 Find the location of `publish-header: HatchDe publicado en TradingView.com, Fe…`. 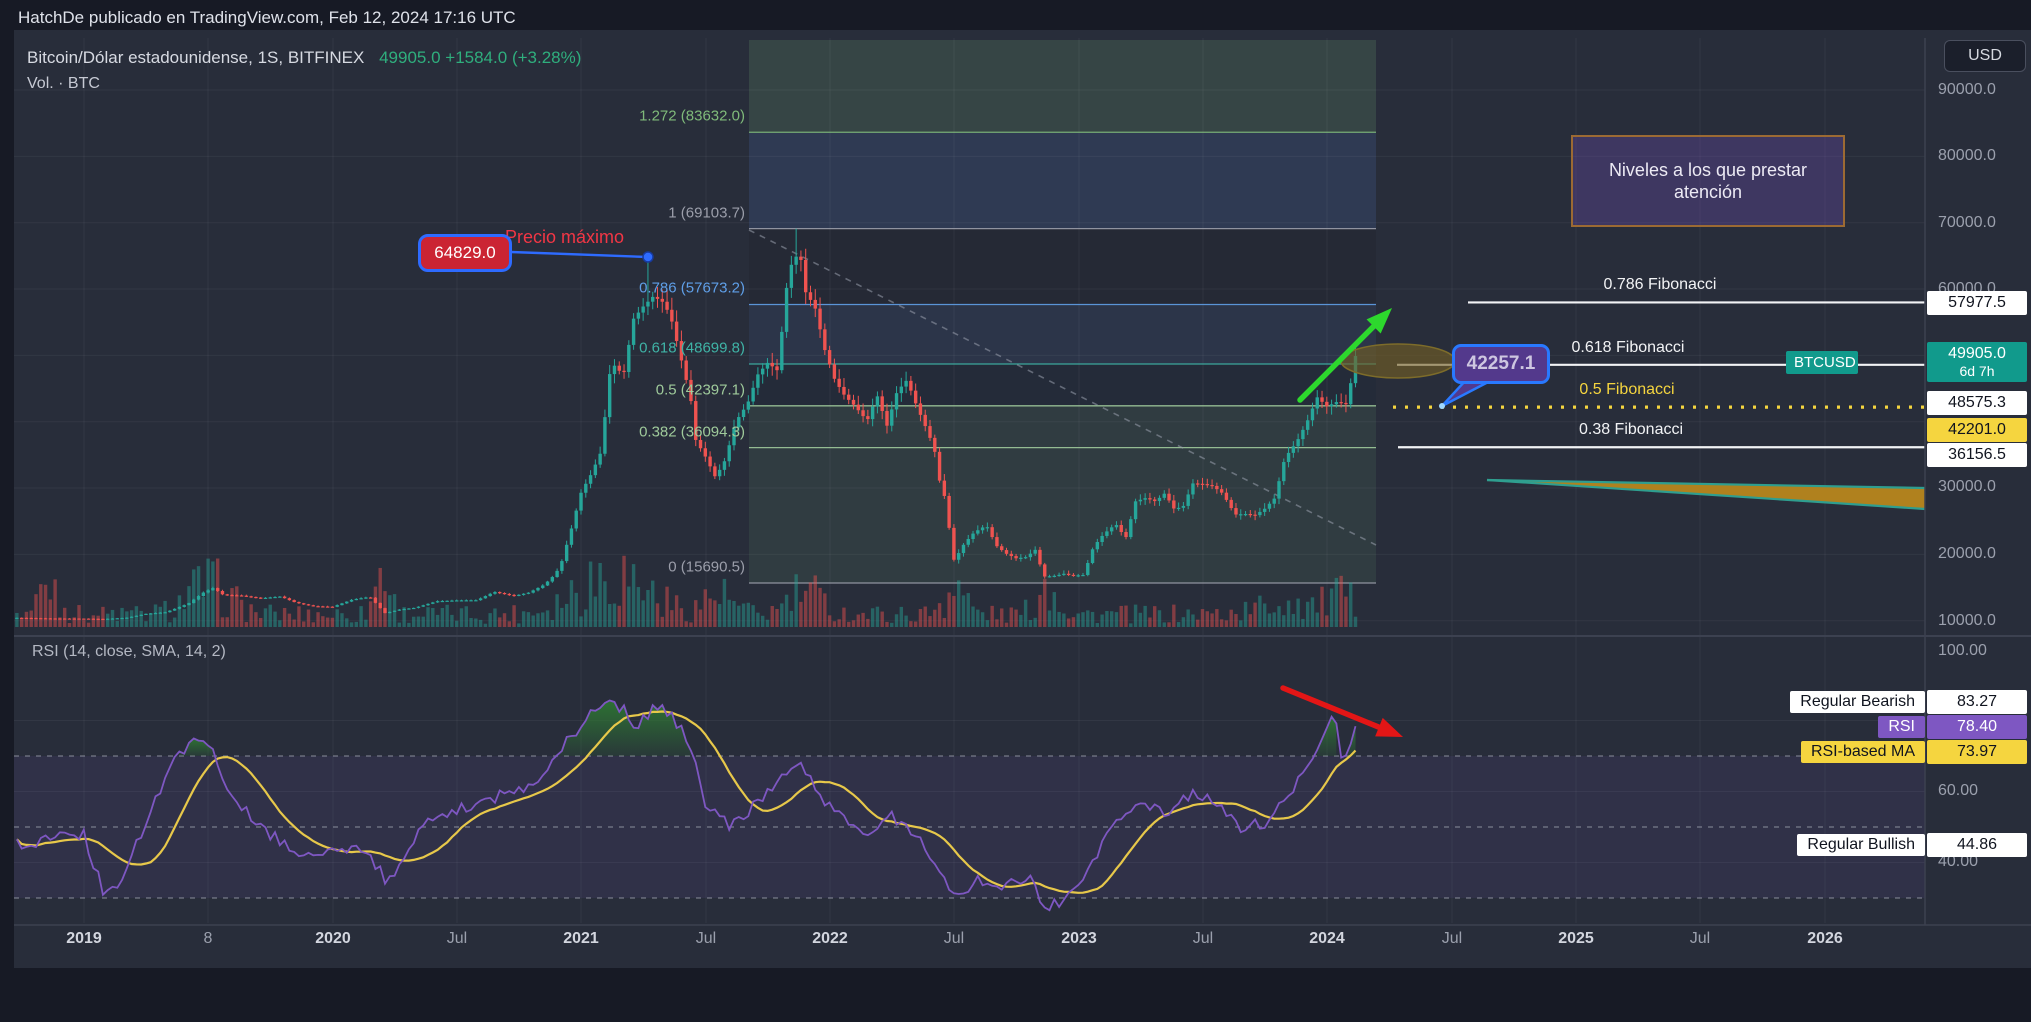

publish-header: HatchDe publicado en TradingView.com, Fe… is located at coordinates (267, 17).